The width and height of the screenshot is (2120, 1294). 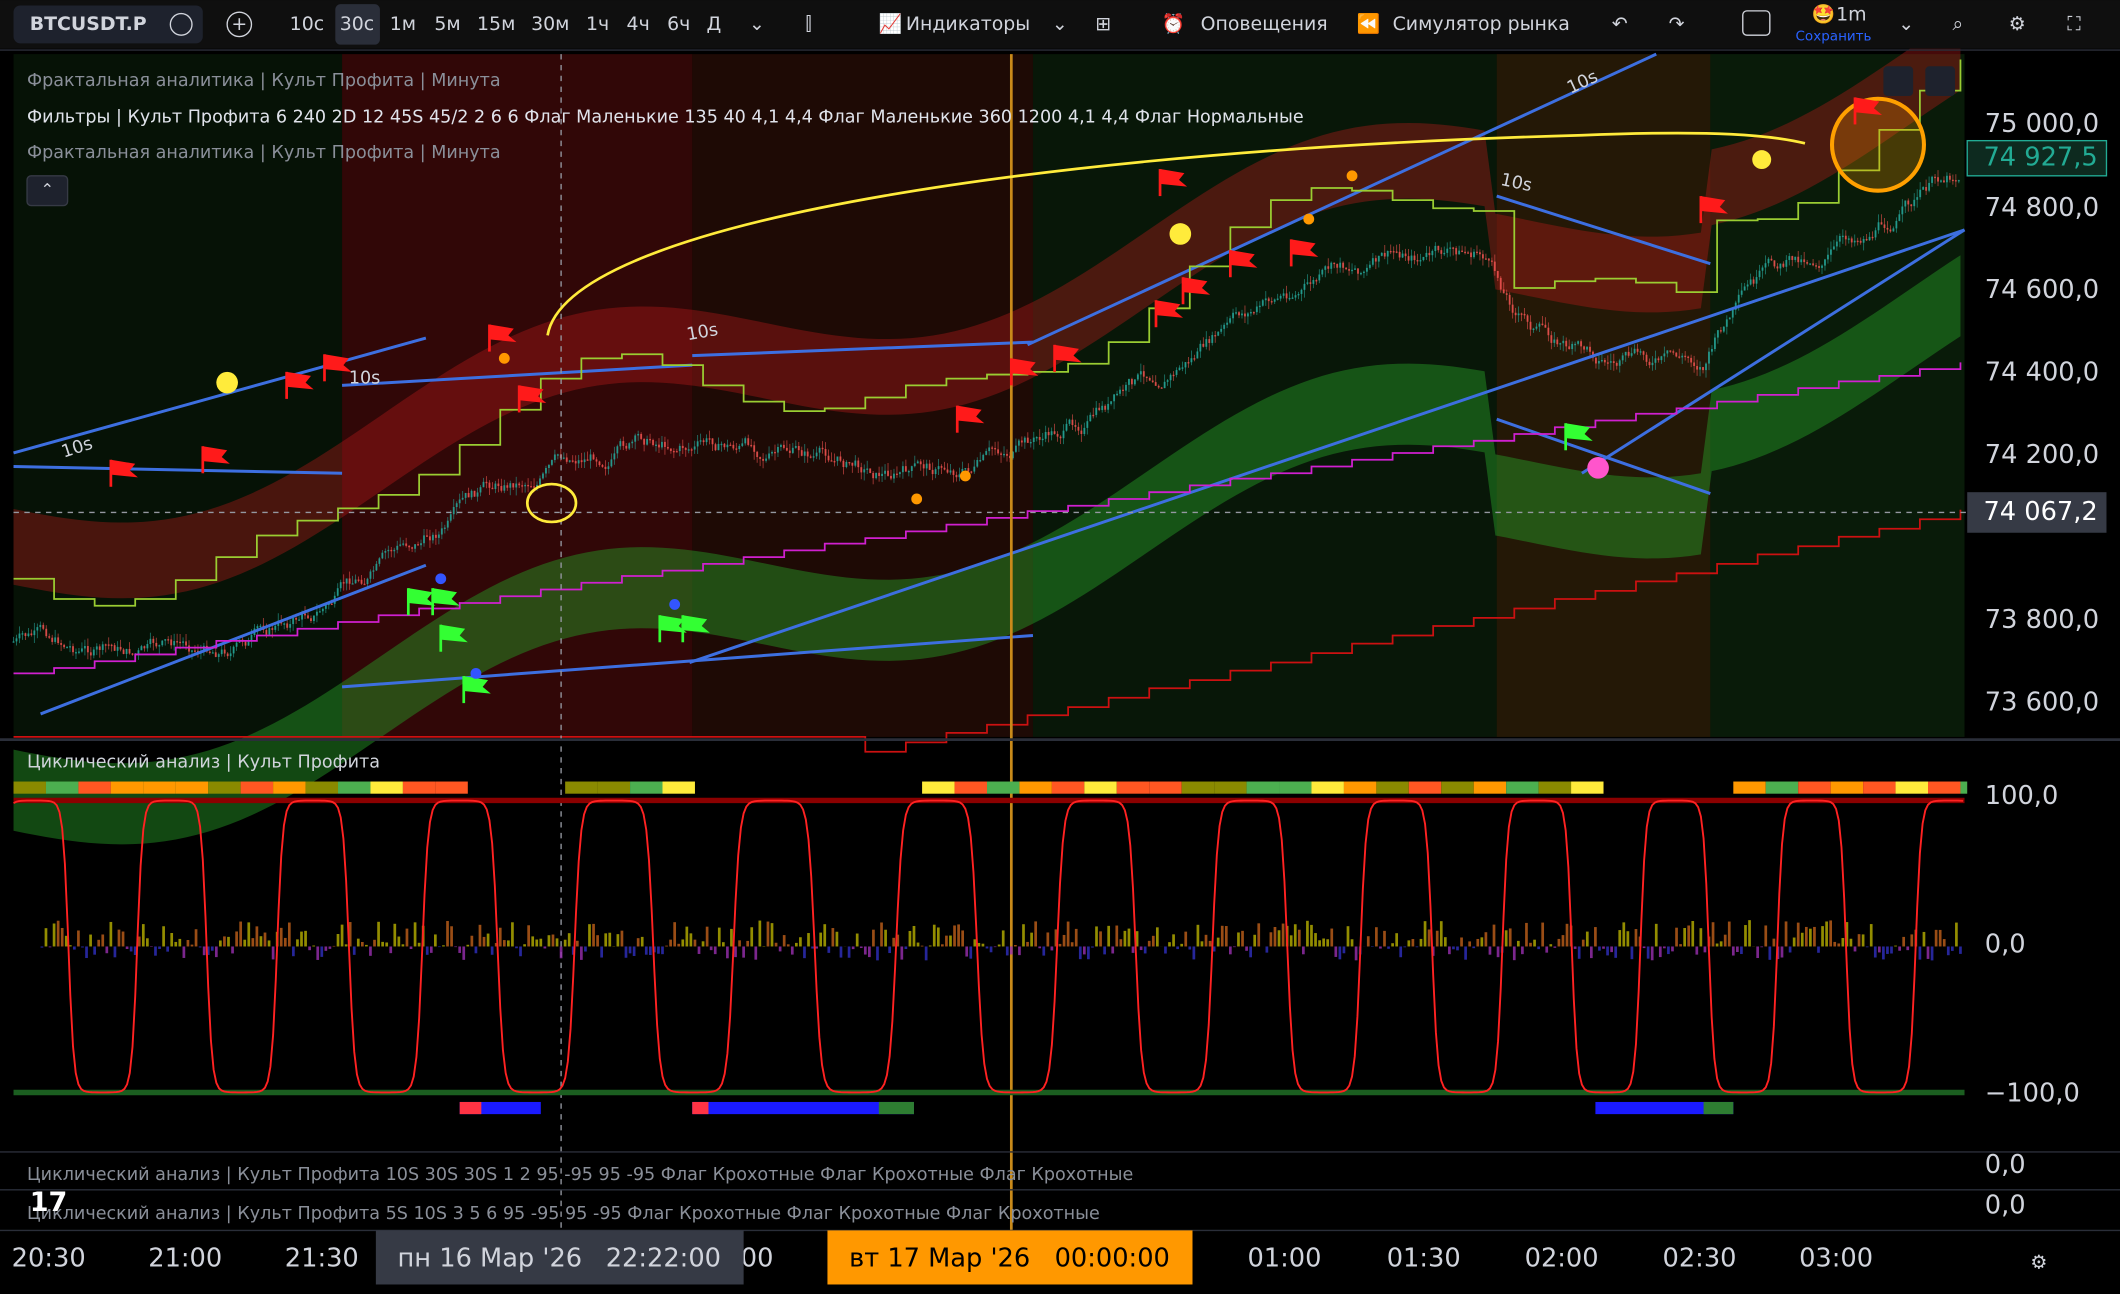 What do you see at coordinates (550, 24) in the screenshot?
I see `interval: 30м` at bounding box center [550, 24].